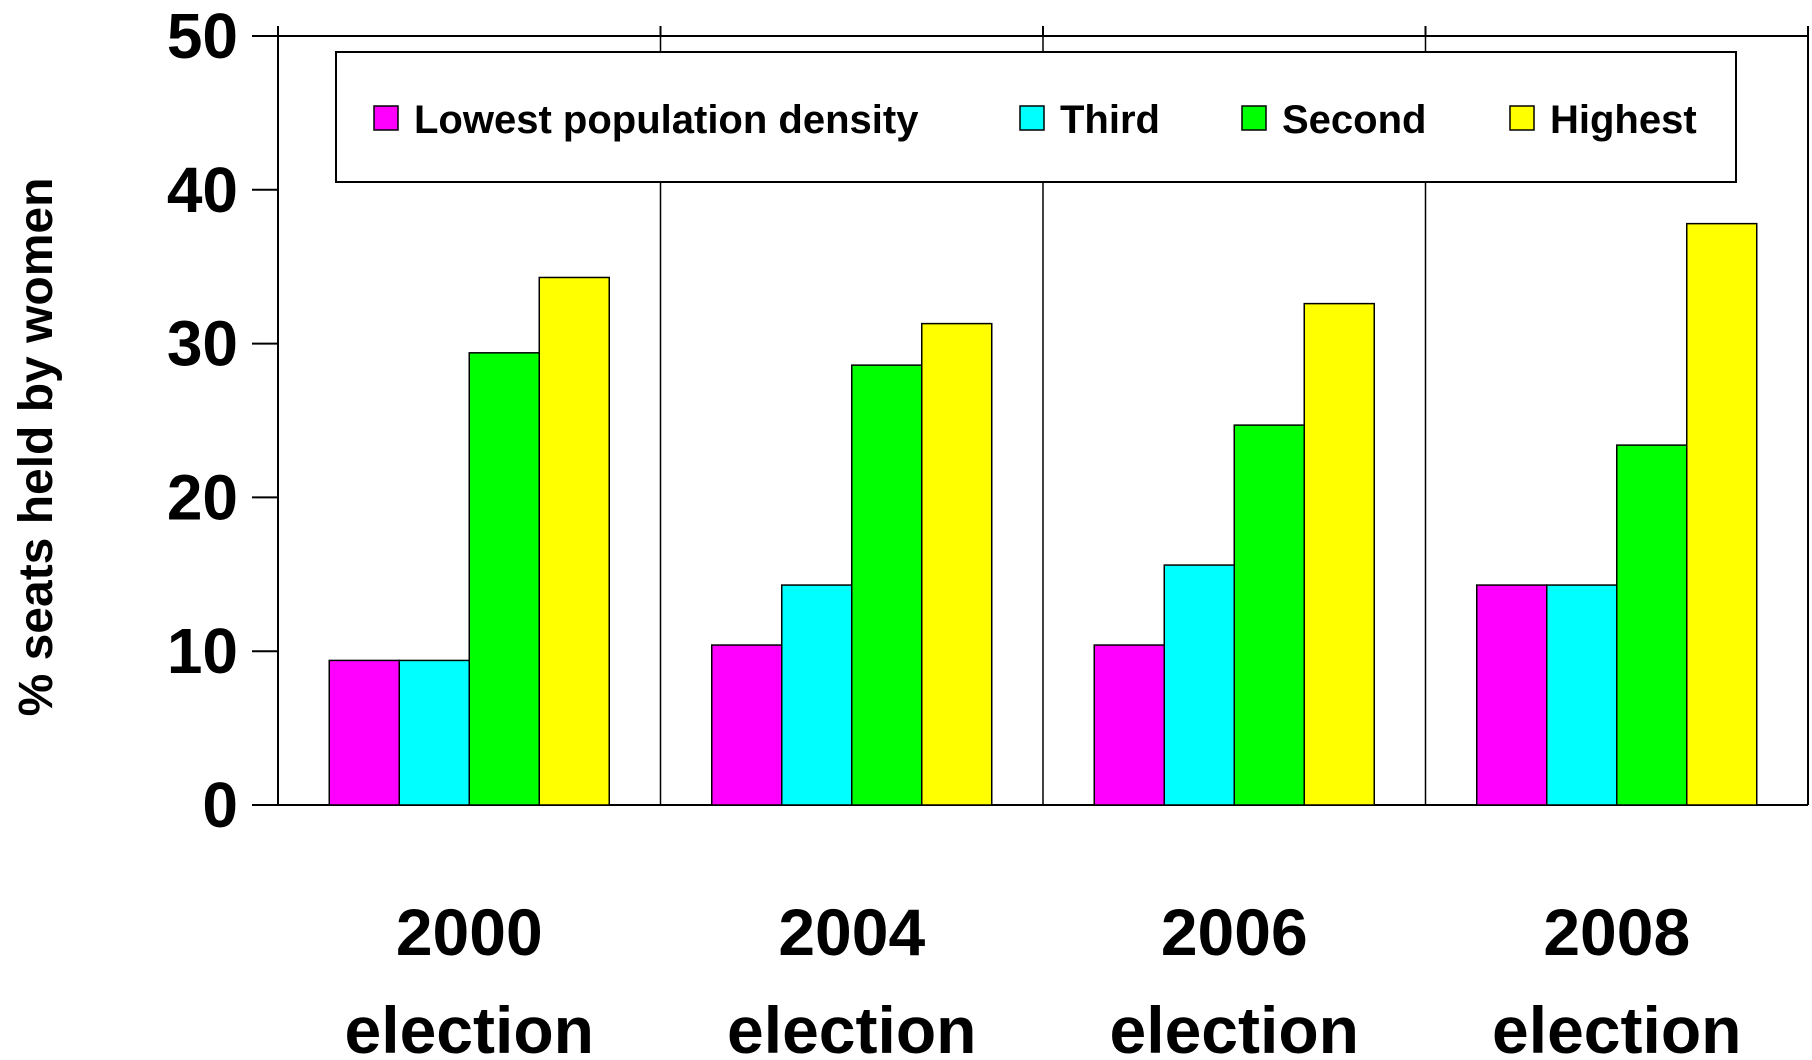 This screenshot has width=1812, height=1060. Describe the element at coordinates (220, 805) in the screenshot. I see `y-tick-label: 0` at that location.